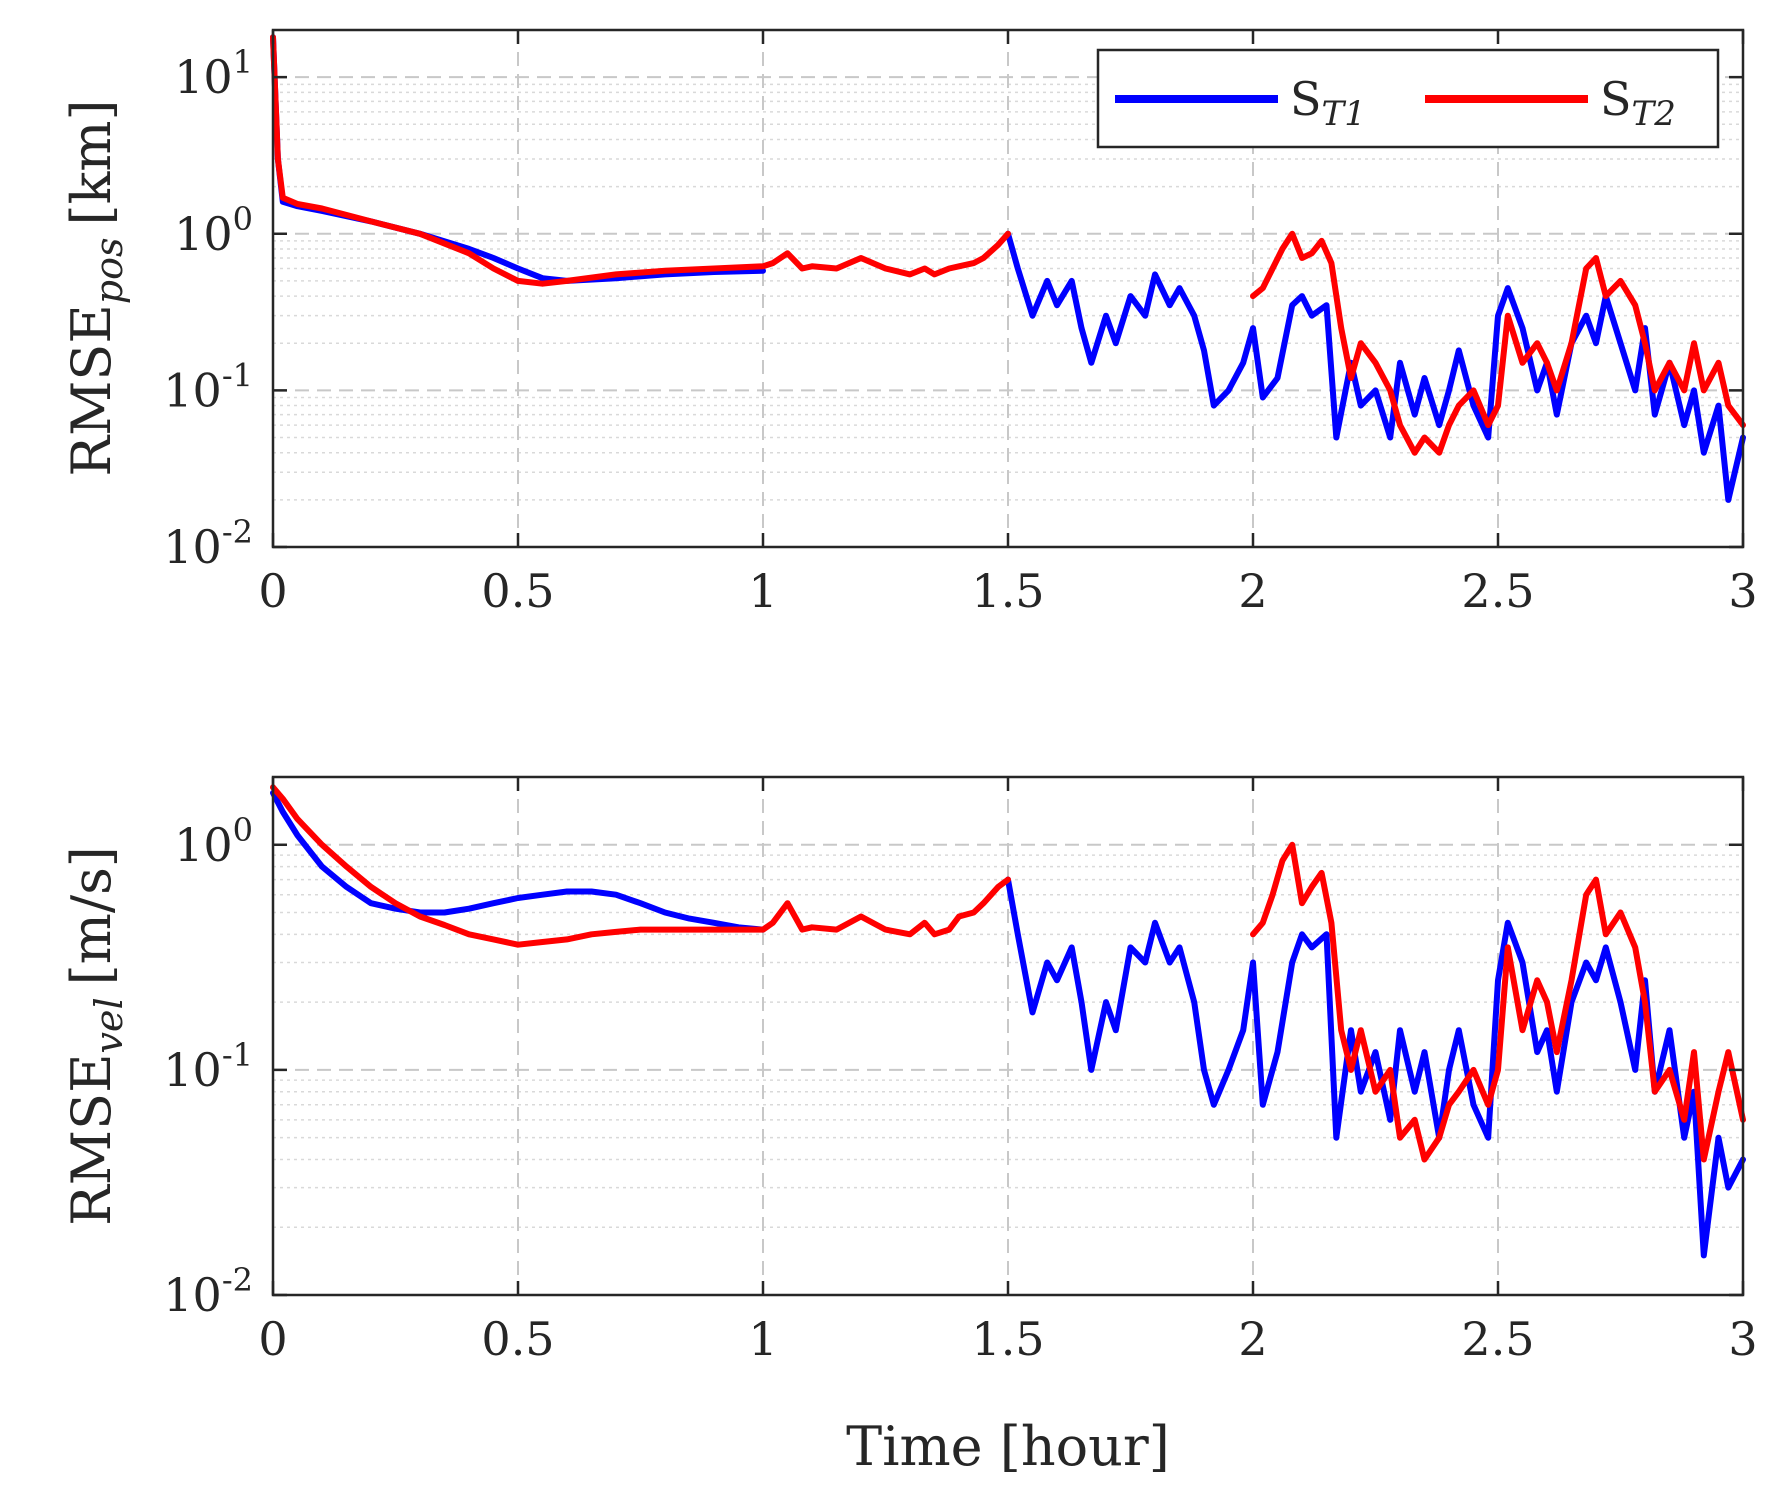  Describe the element at coordinates (1306, 99) in the screenshot. I see `legend-s-t1-base: S` at that location.